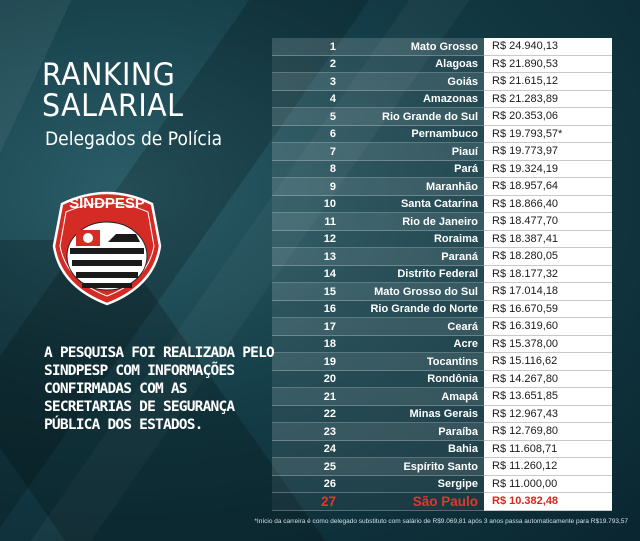 The width and height of the screenshot is (640, 541). What do you see at coordinates (548, 362) in the screenshot?
I see `salary-value: R$ 15.116,62` at bounding box center [548, 362].